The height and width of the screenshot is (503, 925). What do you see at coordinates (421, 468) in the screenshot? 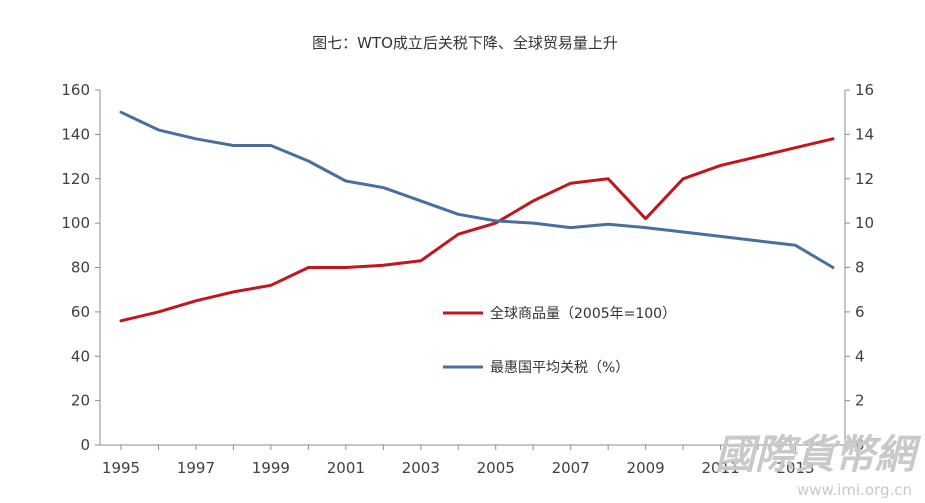
I see `x-tick-label: 2003` at bounding box center [421, 468].